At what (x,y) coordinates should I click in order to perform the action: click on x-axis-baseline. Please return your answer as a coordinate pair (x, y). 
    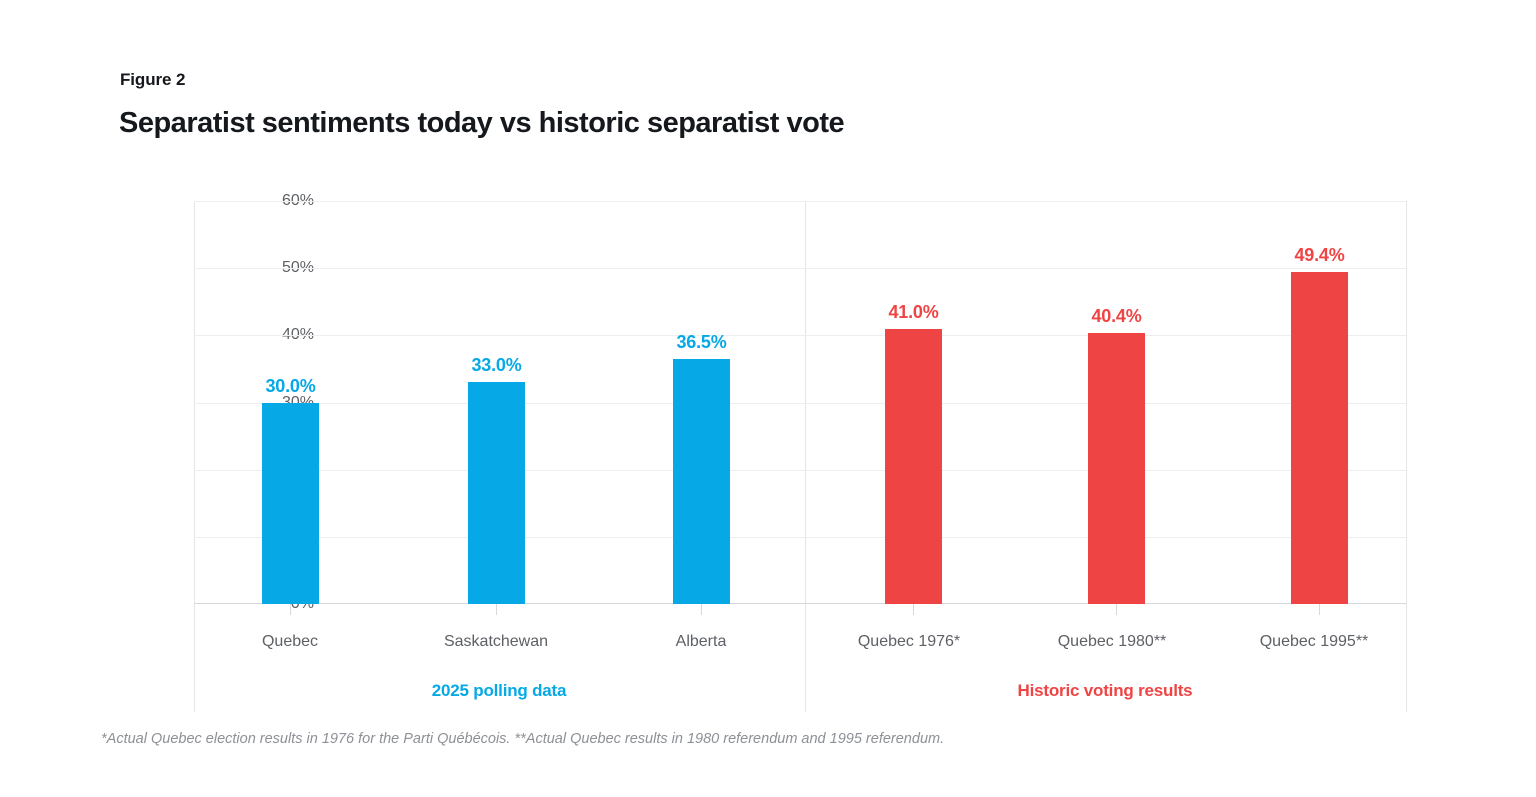
    Looking at the image, I should click on (800, 603).